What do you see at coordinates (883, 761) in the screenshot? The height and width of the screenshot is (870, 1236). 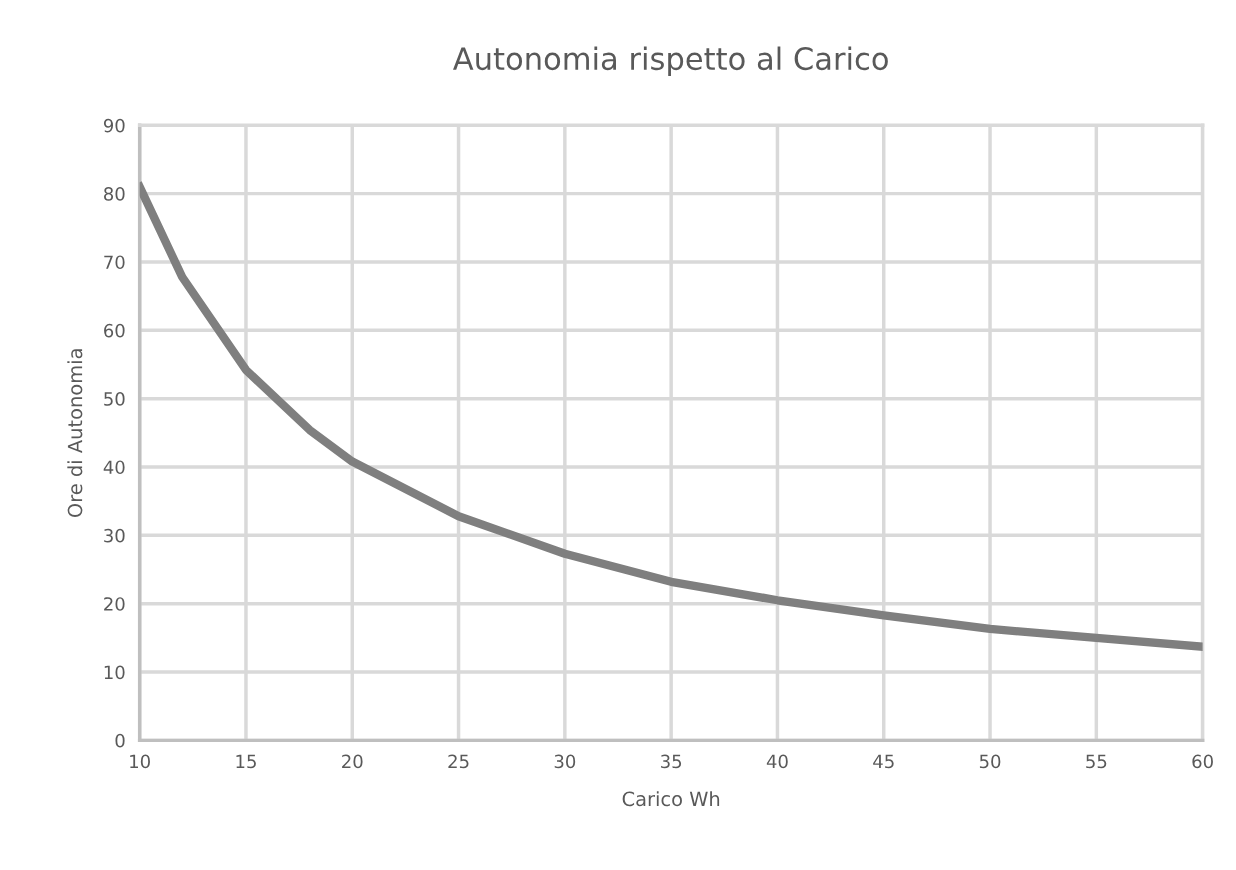 I see `x-tick-label: 45` at bounding box center [883, 761].